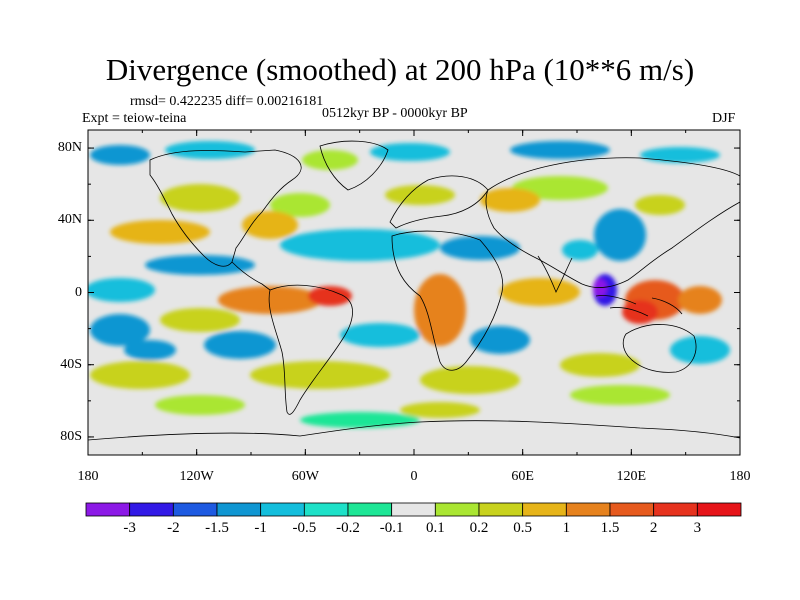  What do you see at coordinates (71, 364) in the screenshot?
I see `lat-tick-label: 40S` at bounding box center [71, 364].